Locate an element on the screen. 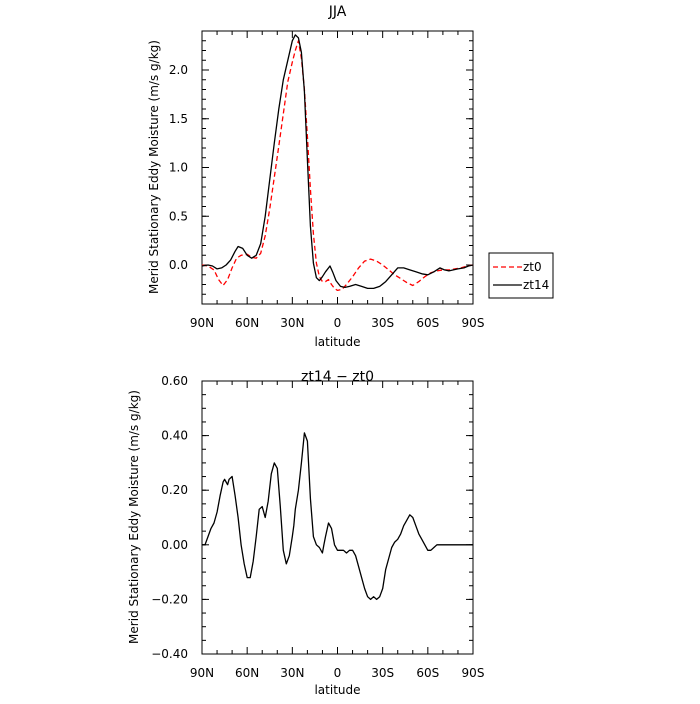 This screenshot has height=704, width=700. y-tick-label: −0.40 is located at coordinates (169, 654).